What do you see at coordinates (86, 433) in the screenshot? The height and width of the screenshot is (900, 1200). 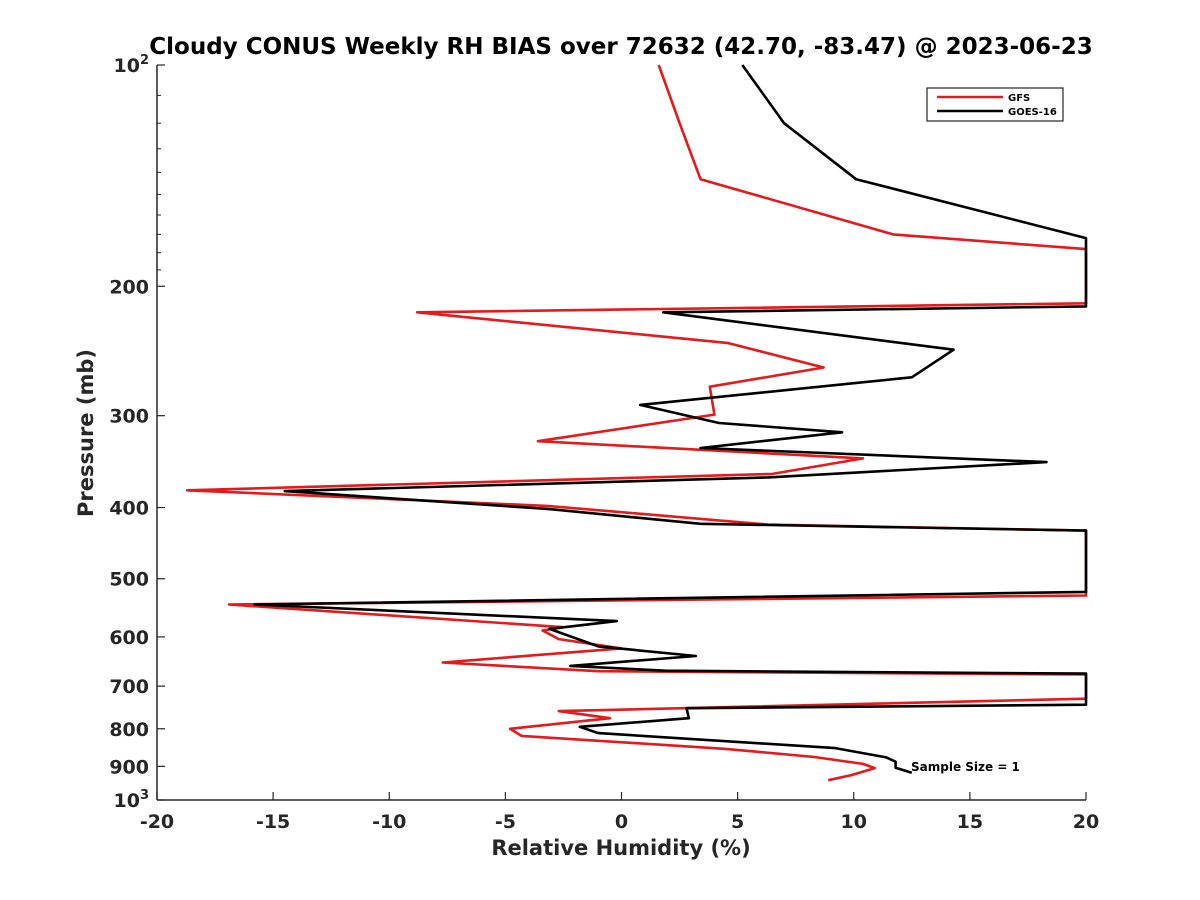 I see `y-axis-label: Pressure (mb)` at bounding box center [86, 433].